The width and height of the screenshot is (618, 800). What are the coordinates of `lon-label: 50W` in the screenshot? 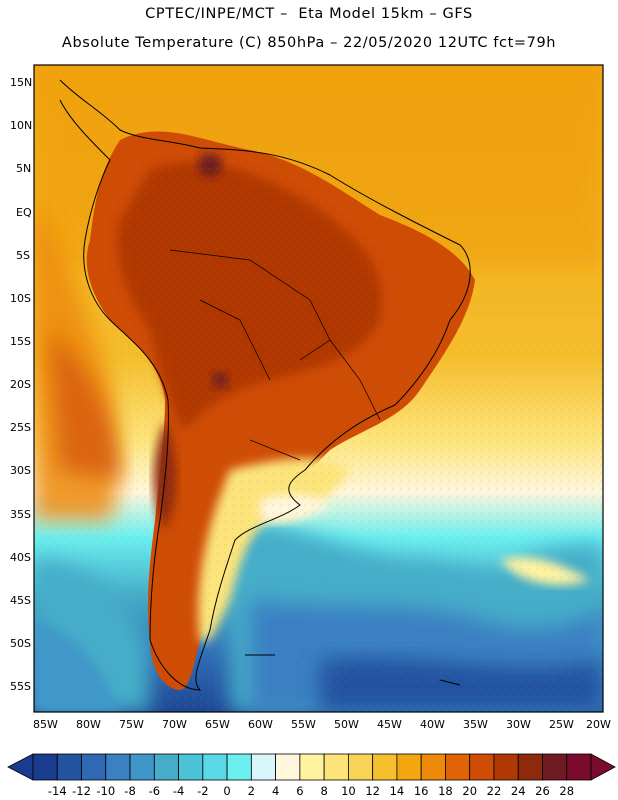 It's located at (346, 724).